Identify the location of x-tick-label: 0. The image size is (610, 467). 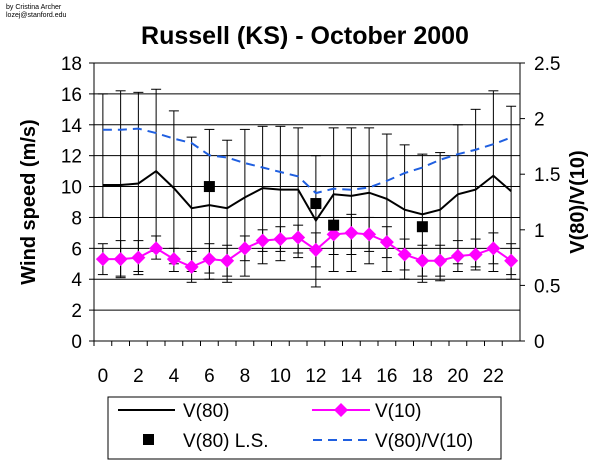
(103, 376).